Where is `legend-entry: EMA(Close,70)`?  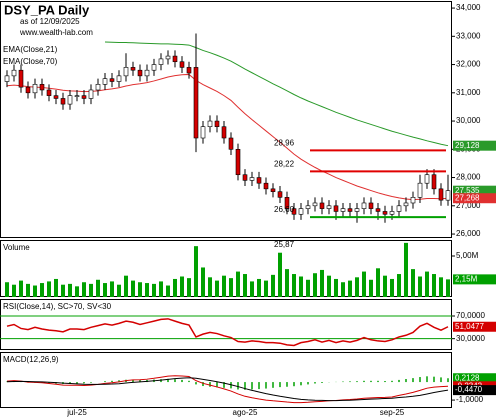
legend-entry: EMA(Close,70) is located at coordinates (30, 61).